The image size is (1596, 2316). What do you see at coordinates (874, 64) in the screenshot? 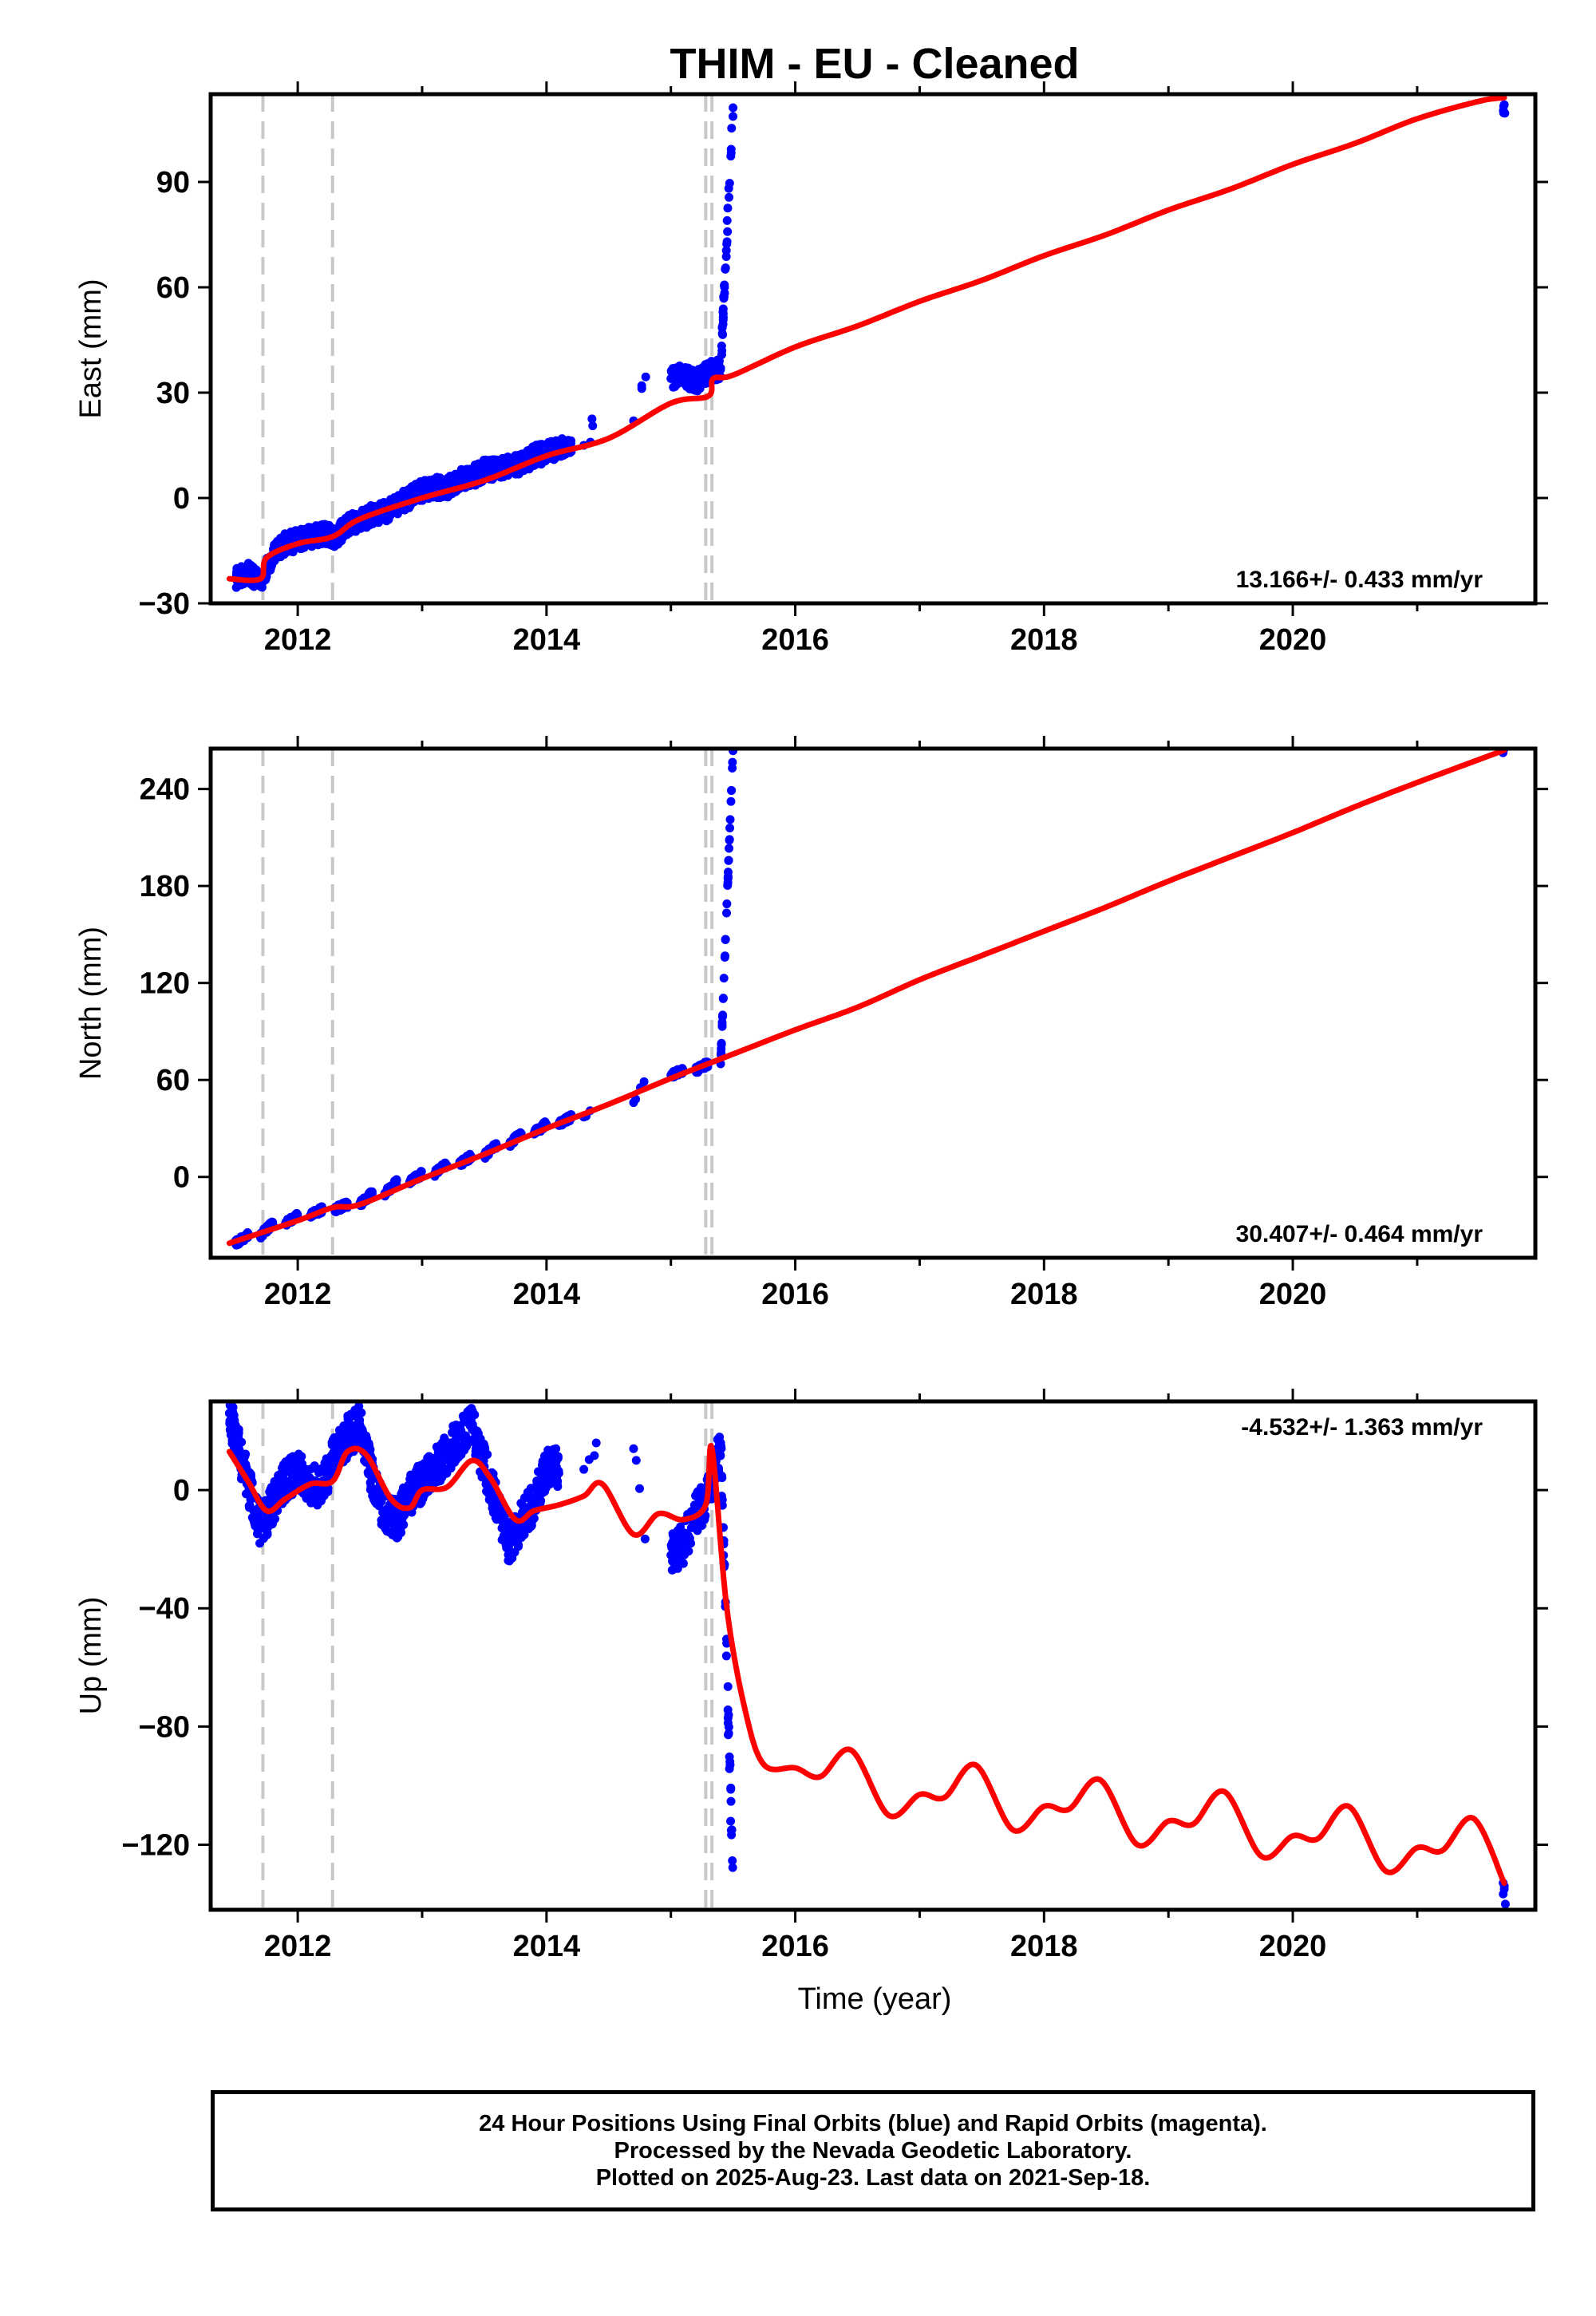
I see `chart-title: THIM - EU - Cleaned` at bounding box center [874, 64].